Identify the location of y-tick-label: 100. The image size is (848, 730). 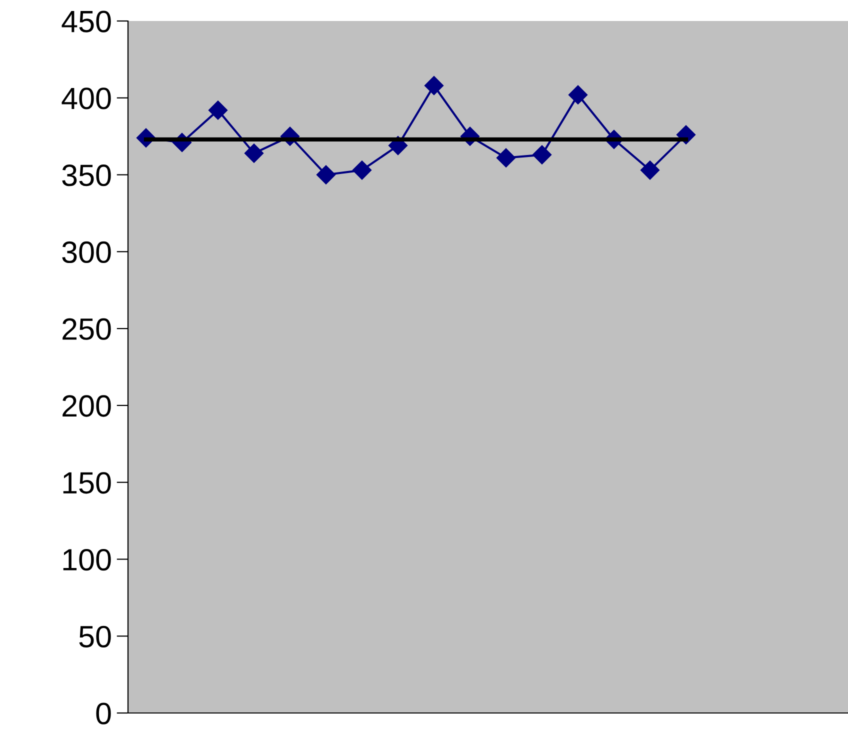
(87, 559).